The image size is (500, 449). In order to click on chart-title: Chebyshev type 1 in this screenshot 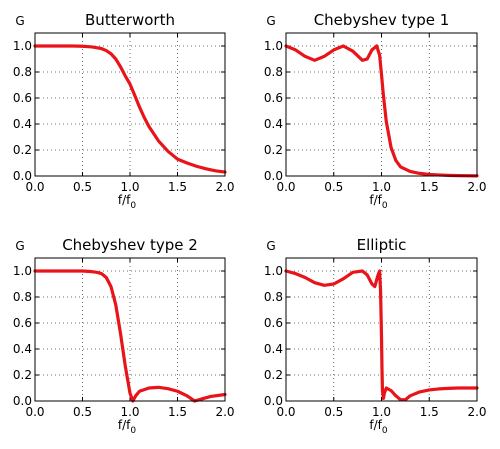, I will do `click(382, 20)`.